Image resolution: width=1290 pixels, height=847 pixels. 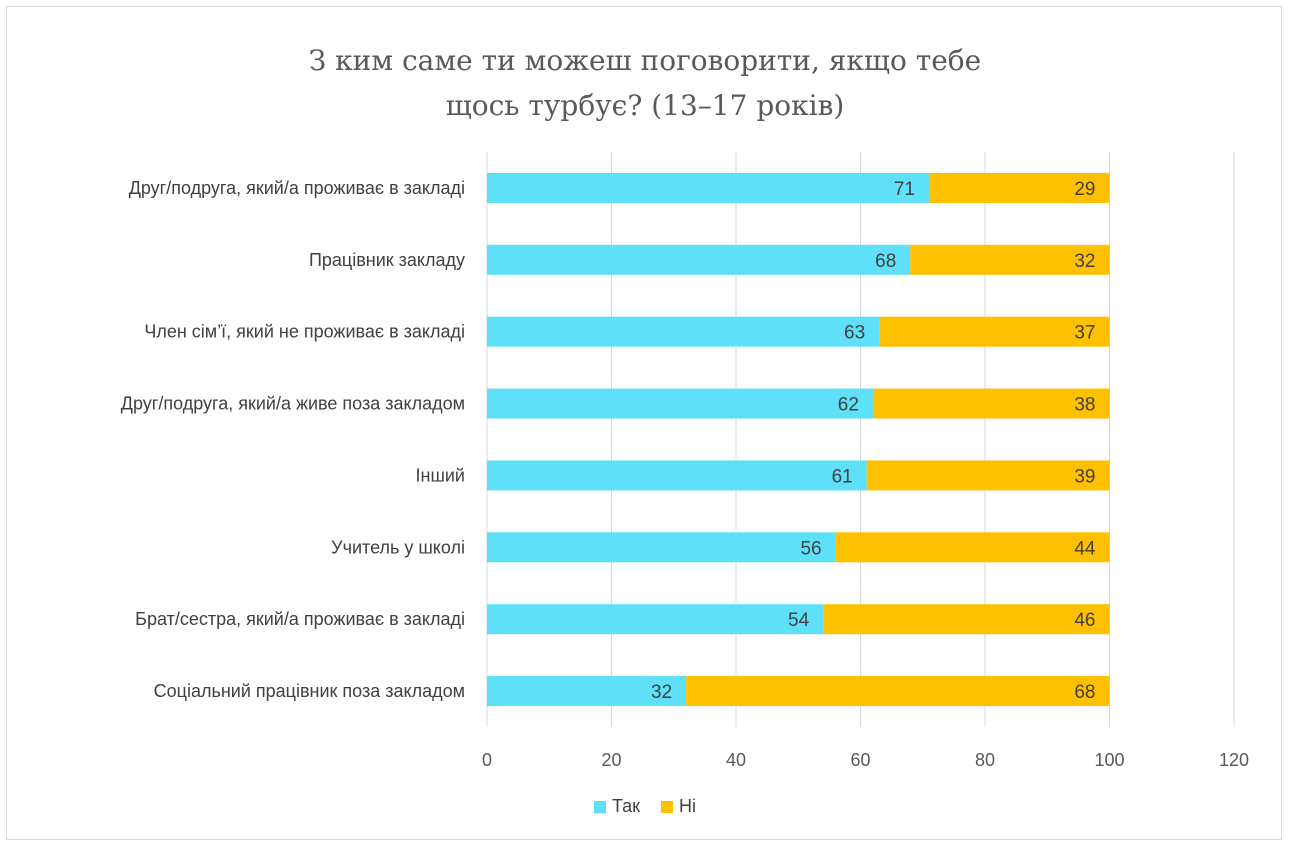 What do you see at coordinates (398, 547) in the screenshot?
I see `category-label-5: Учитель у школі` at bounding box center [398, 547].